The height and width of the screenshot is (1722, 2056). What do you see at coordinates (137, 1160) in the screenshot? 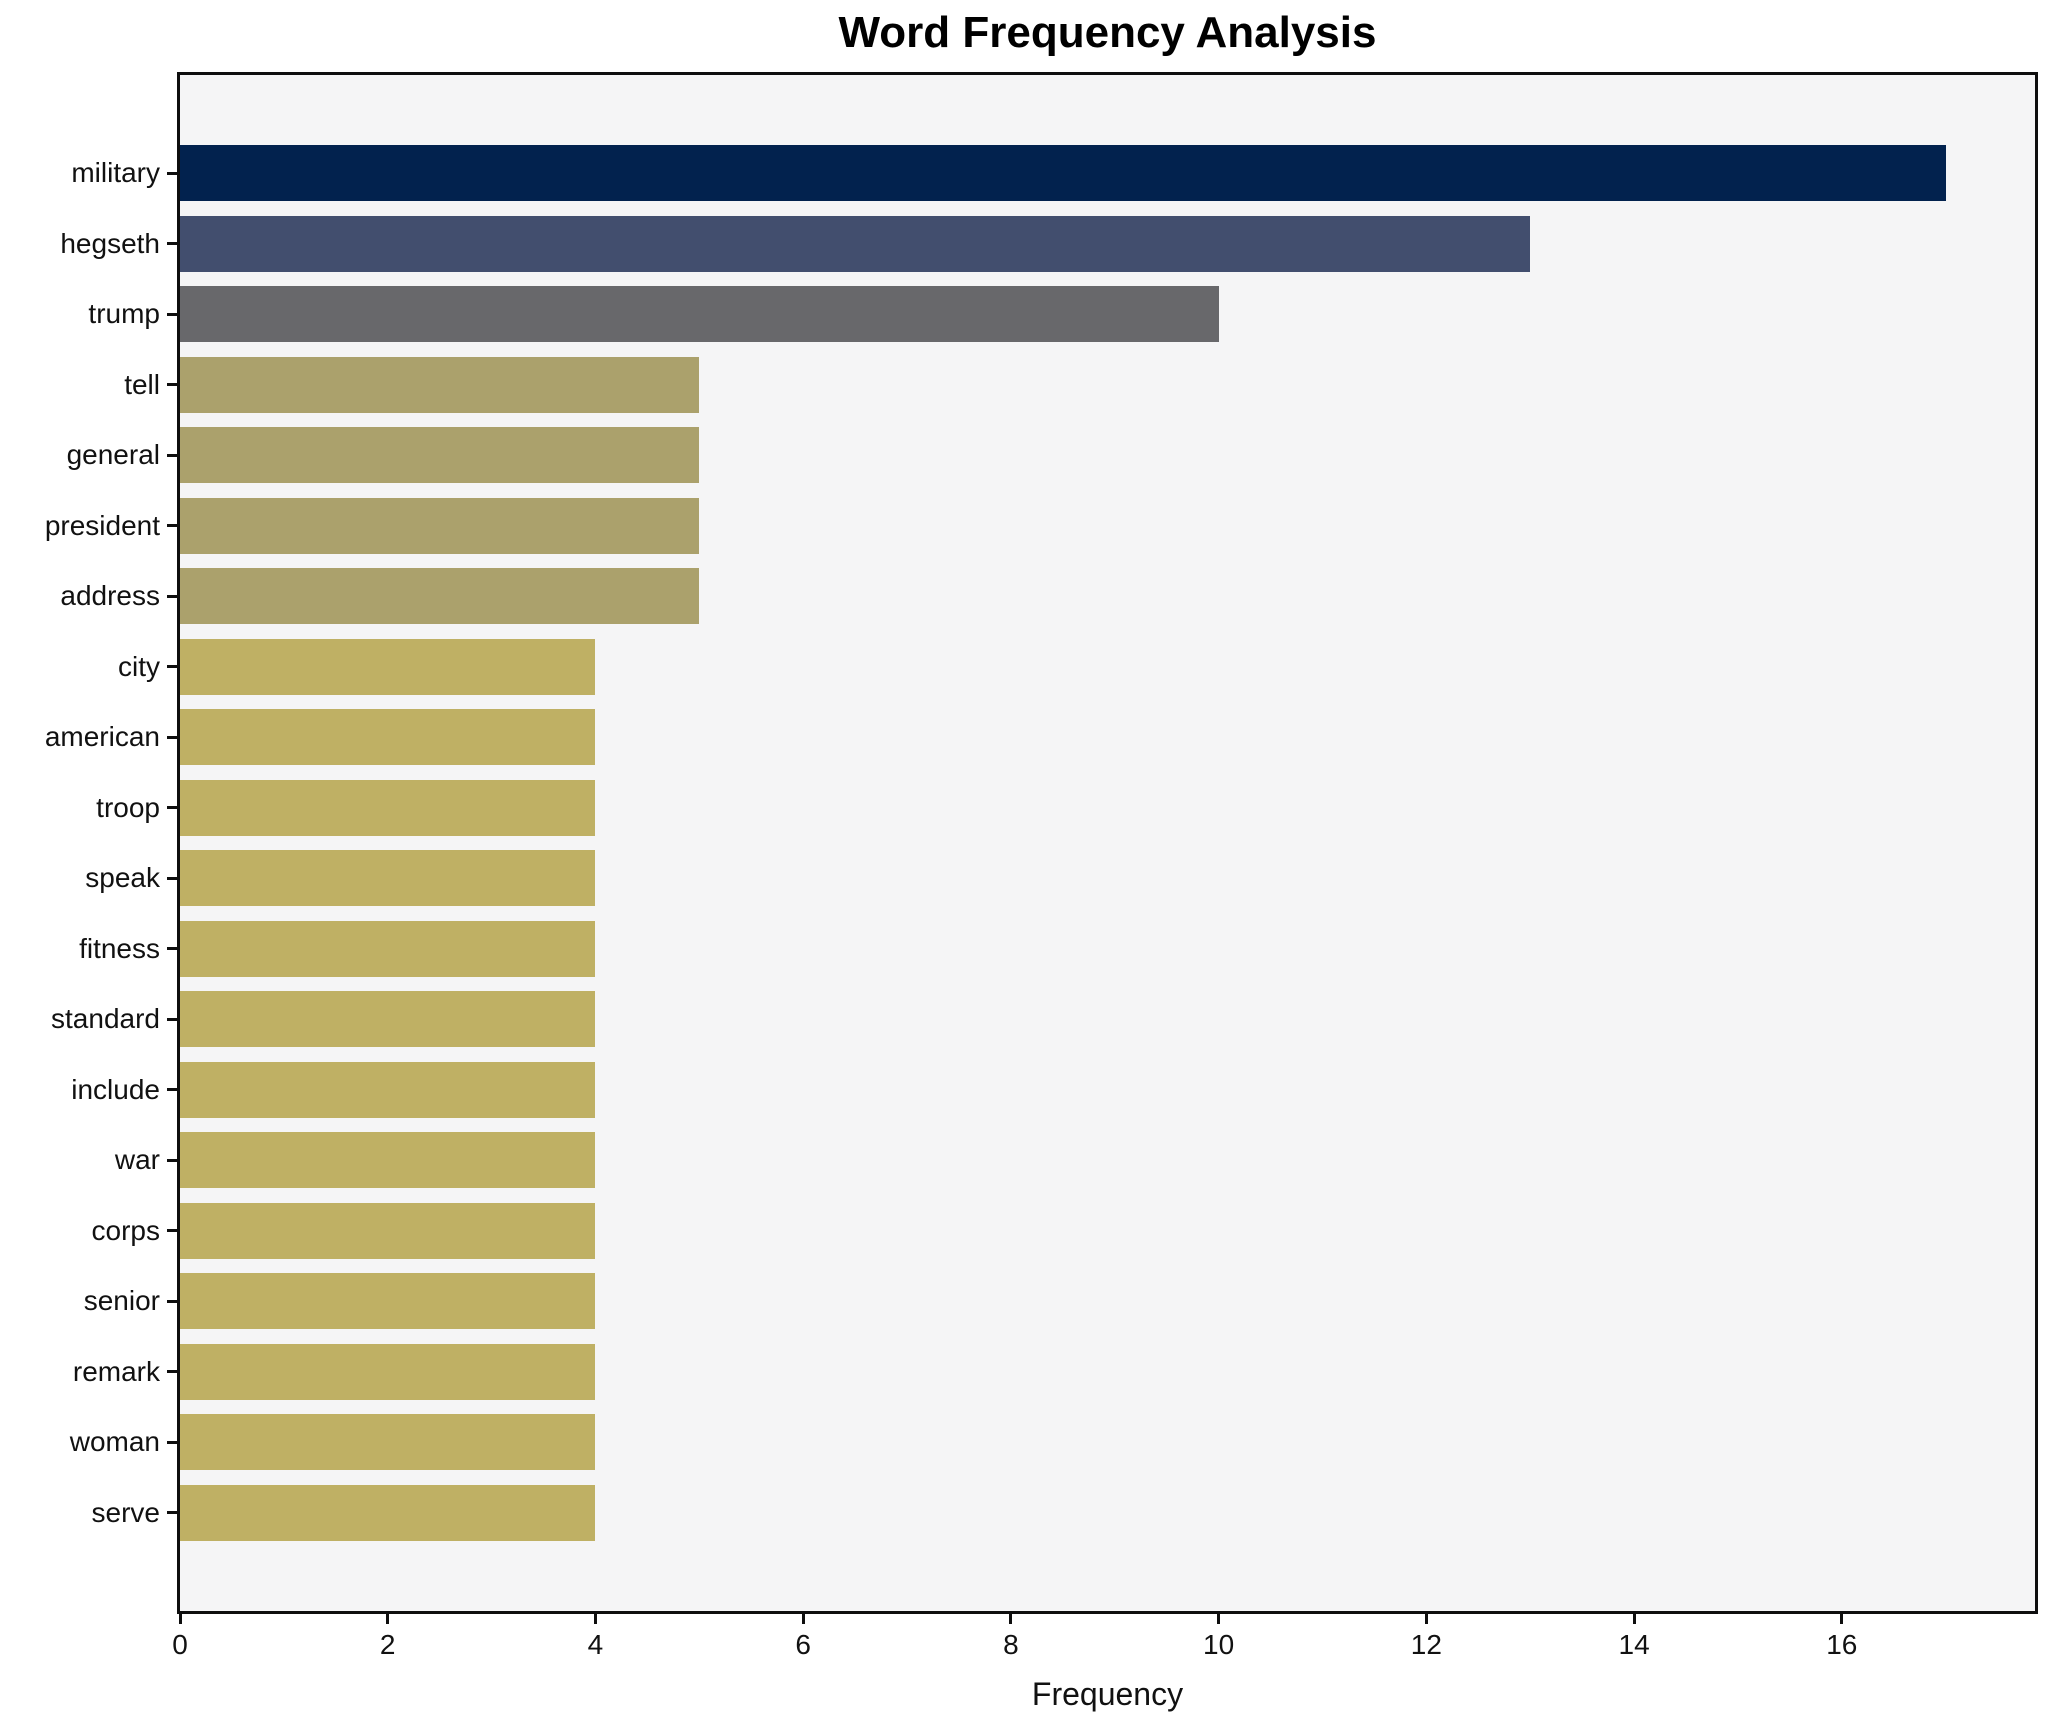
I see `y-tick-label-war: war` at bounding box center [137, 1160].